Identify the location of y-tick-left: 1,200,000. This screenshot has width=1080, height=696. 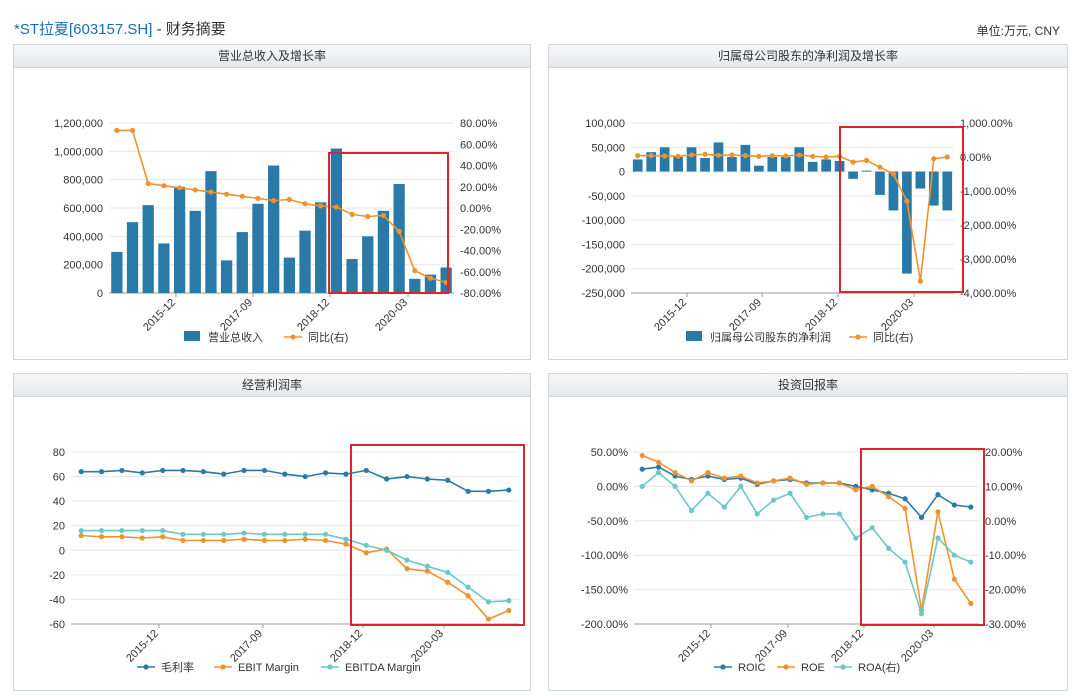
(78, 124).